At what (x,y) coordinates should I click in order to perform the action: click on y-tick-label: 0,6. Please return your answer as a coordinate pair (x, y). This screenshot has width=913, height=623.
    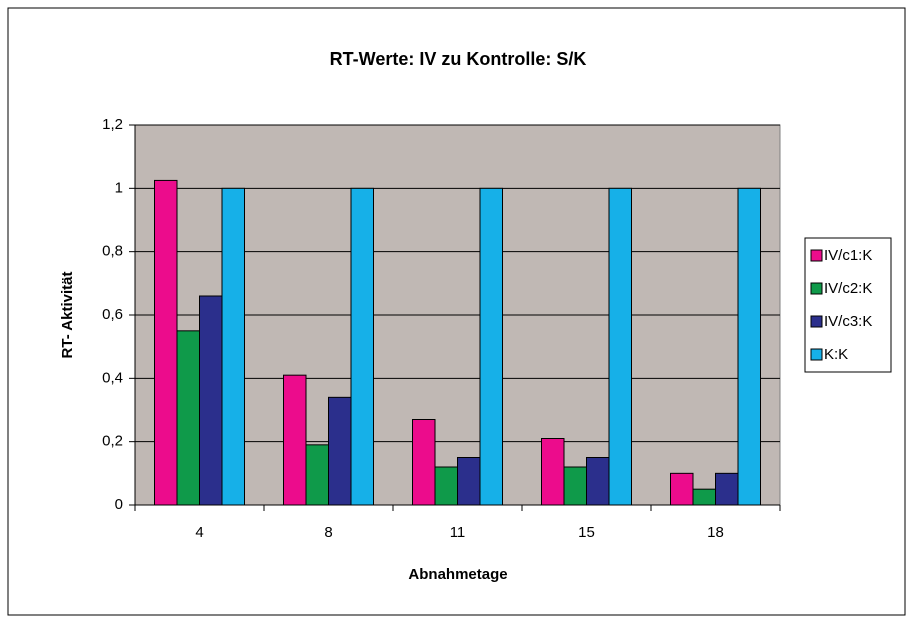
    Looking at the image, I should click on (112, 314).